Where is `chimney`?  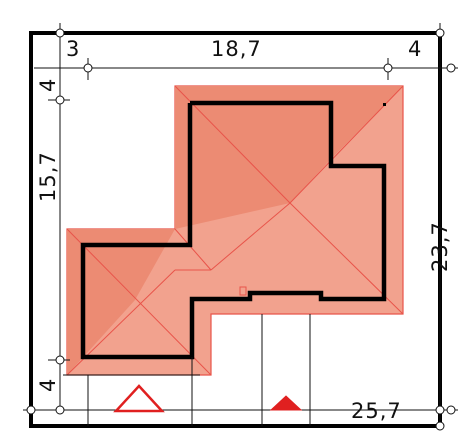
chimney is located at coordinates (243, 291).